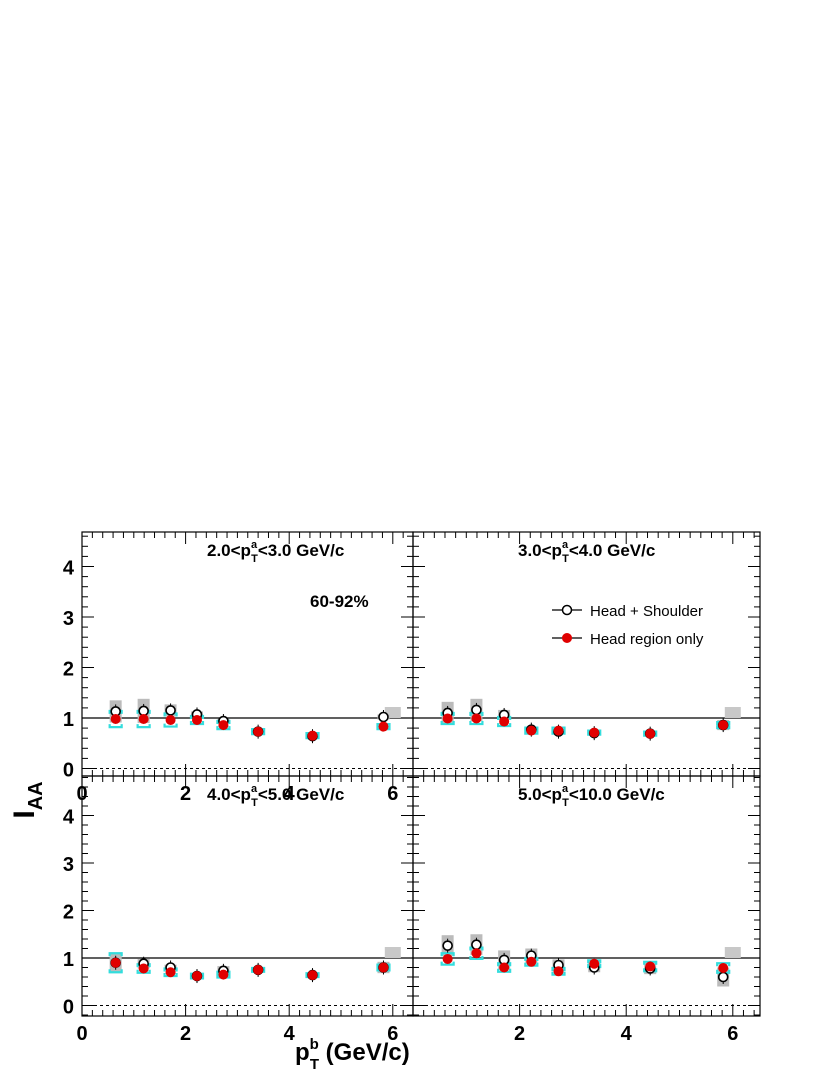 Image resolution: width=830 pixels, height=1075 pixels. I want to click on panel-title: 3.0<pa T<4.0 GeV/c, so click(586, 552).